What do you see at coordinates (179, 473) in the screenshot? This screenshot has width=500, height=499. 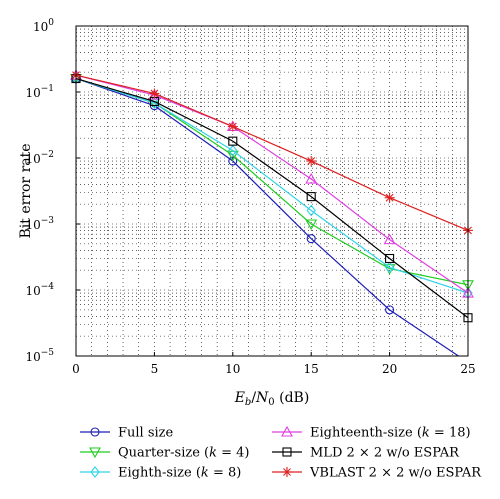 I see `legend-label: Eighth-size (k = 8)` at bounding box center [179, 473].